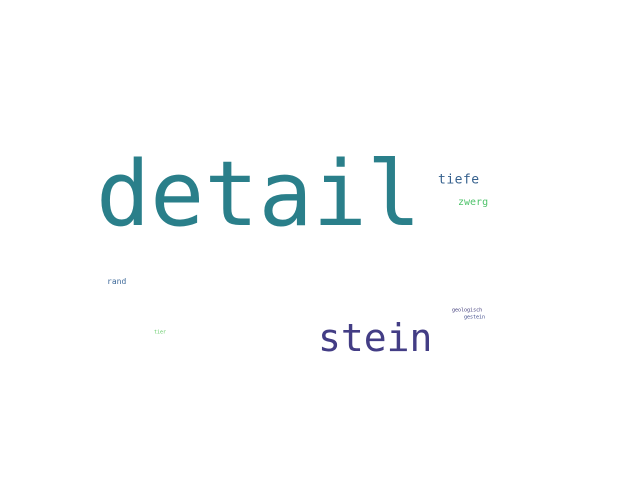  Describe the element at coordinates (117, 281) in the screenshot. I see `word-rand: rand` at that location.